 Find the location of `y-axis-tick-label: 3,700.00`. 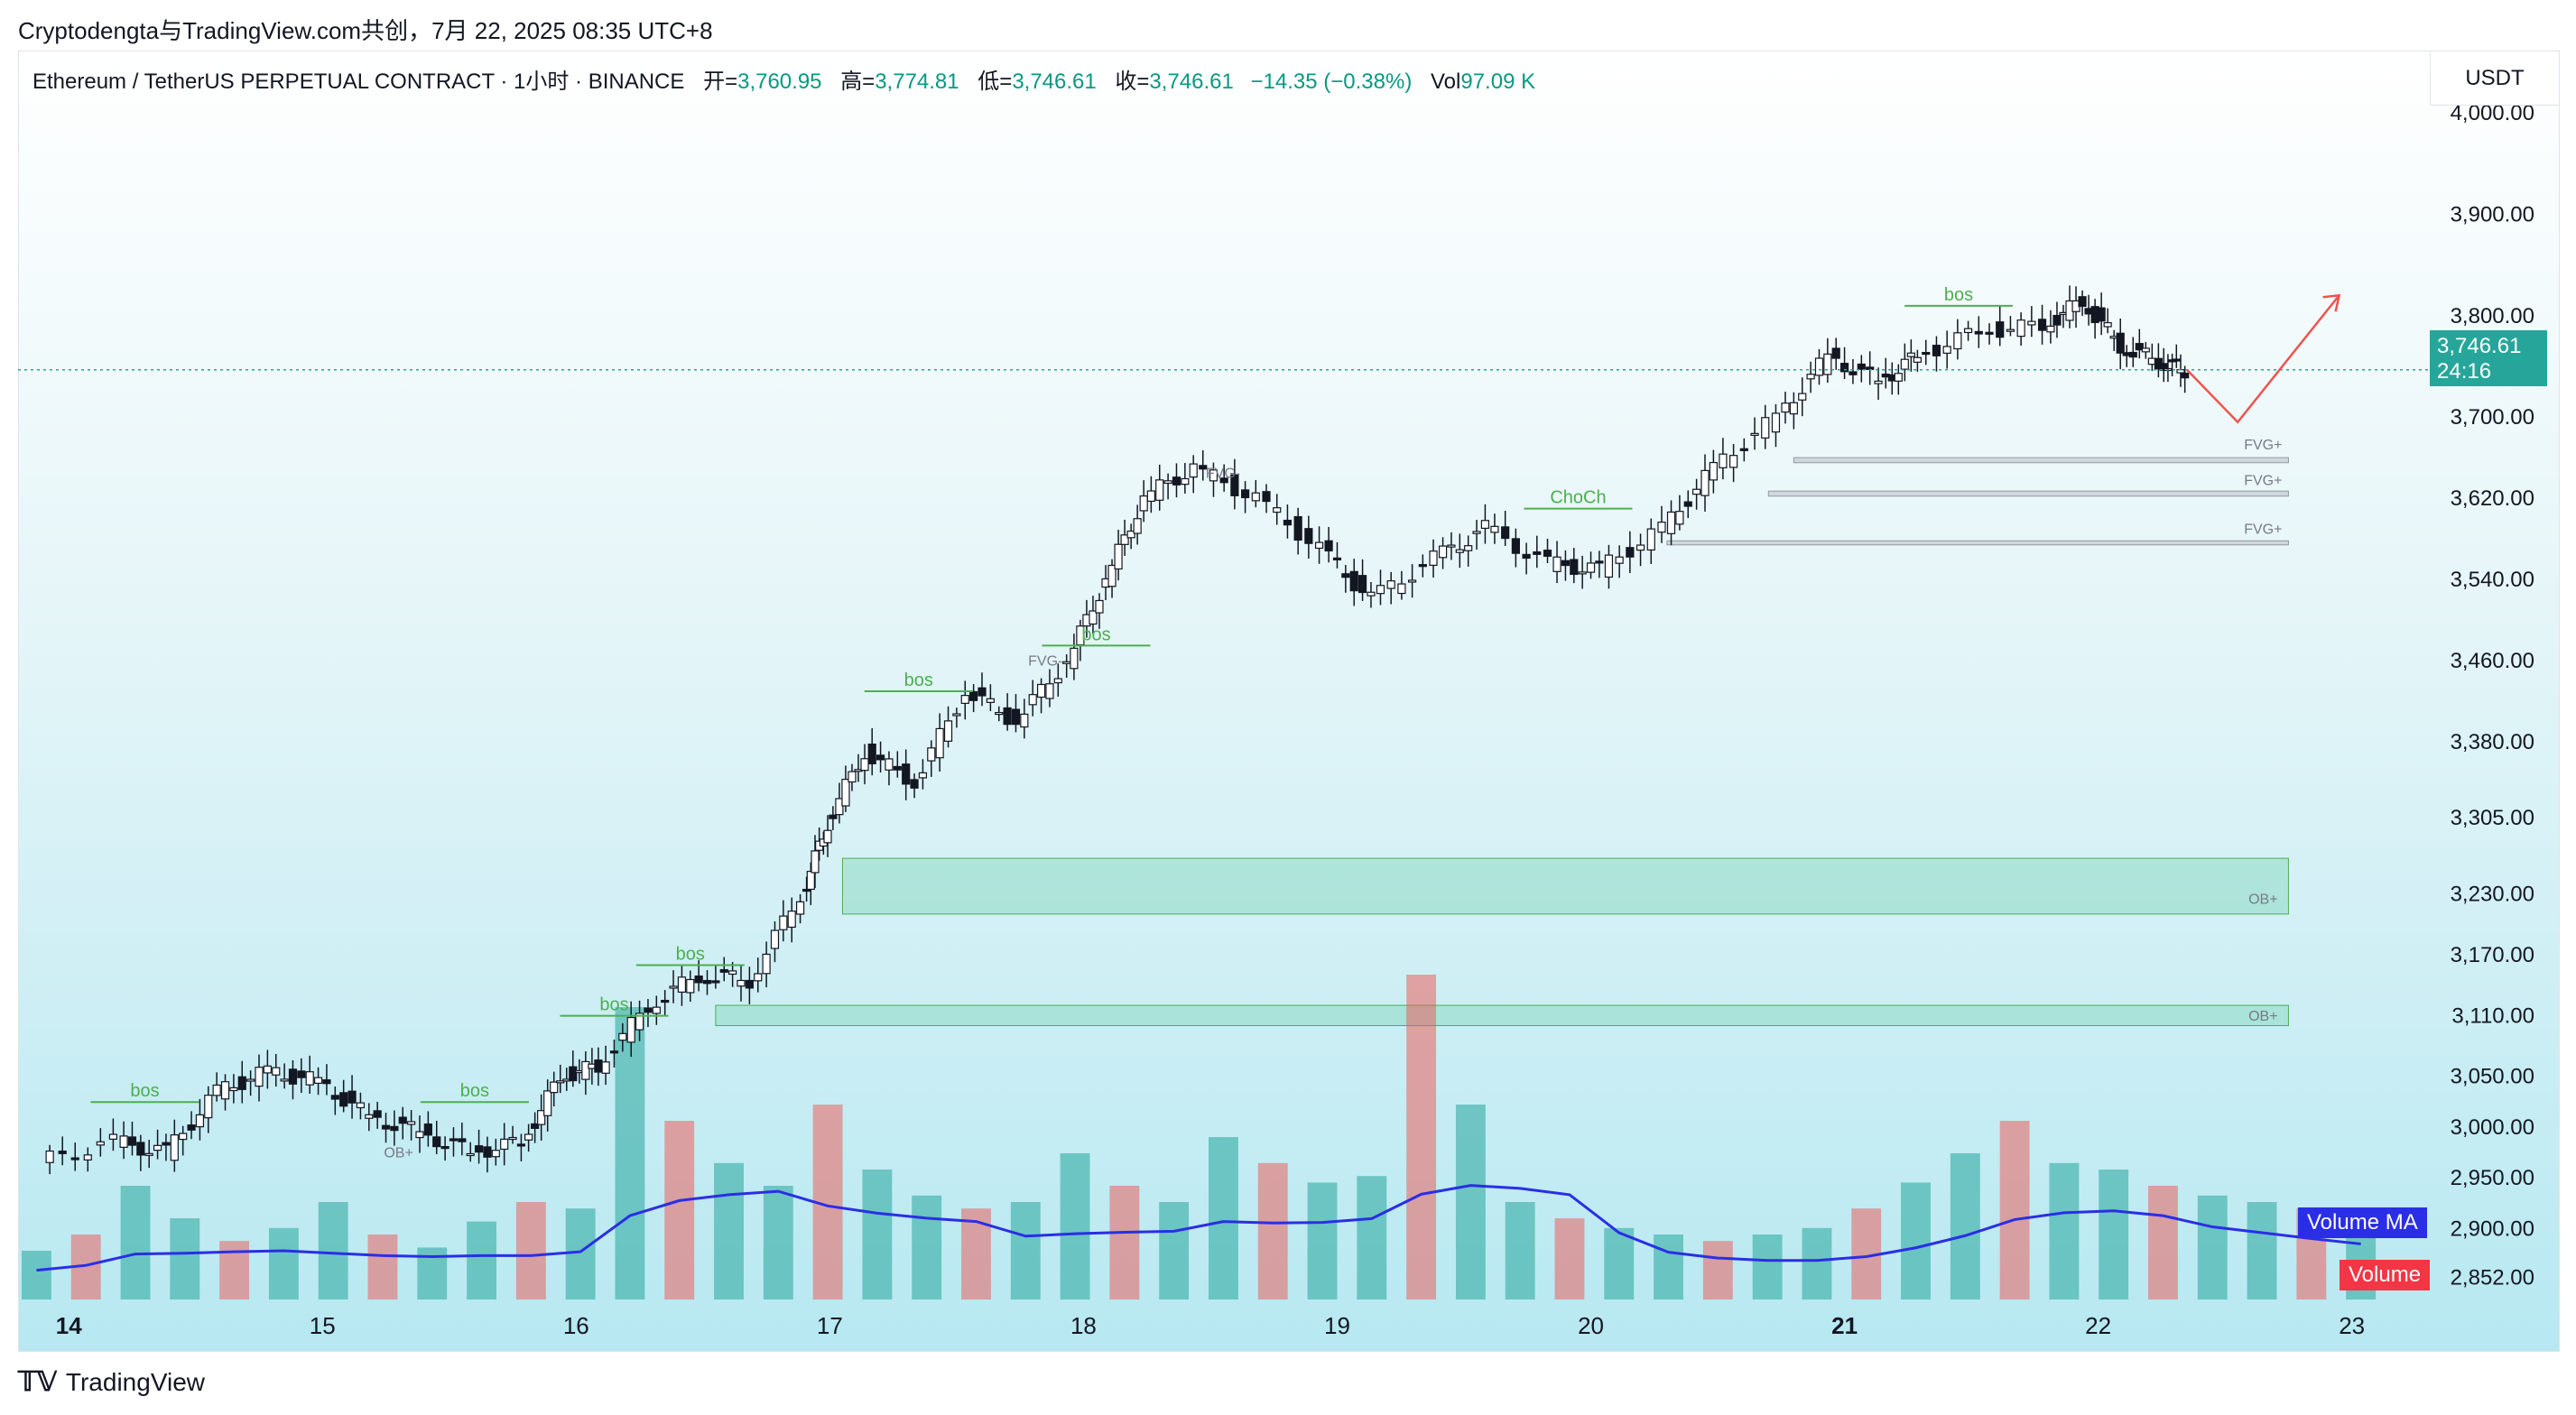

y-axis-tick-label: 3,700.00 is located at coordinates (2492, 417).